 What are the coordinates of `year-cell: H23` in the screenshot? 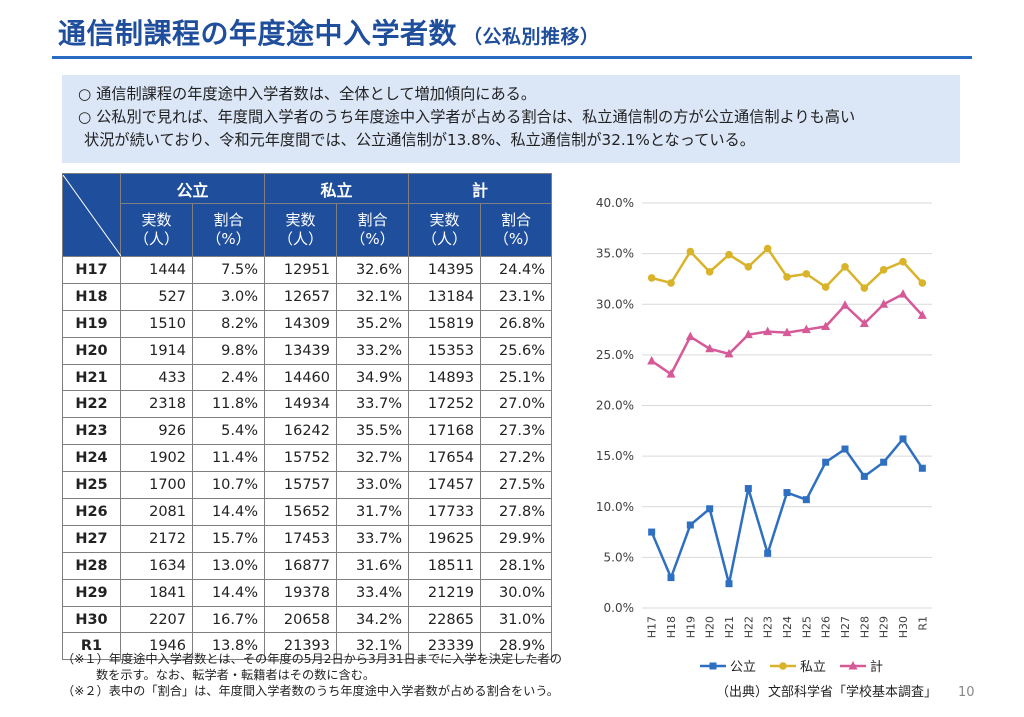 It's located at (91, 431).